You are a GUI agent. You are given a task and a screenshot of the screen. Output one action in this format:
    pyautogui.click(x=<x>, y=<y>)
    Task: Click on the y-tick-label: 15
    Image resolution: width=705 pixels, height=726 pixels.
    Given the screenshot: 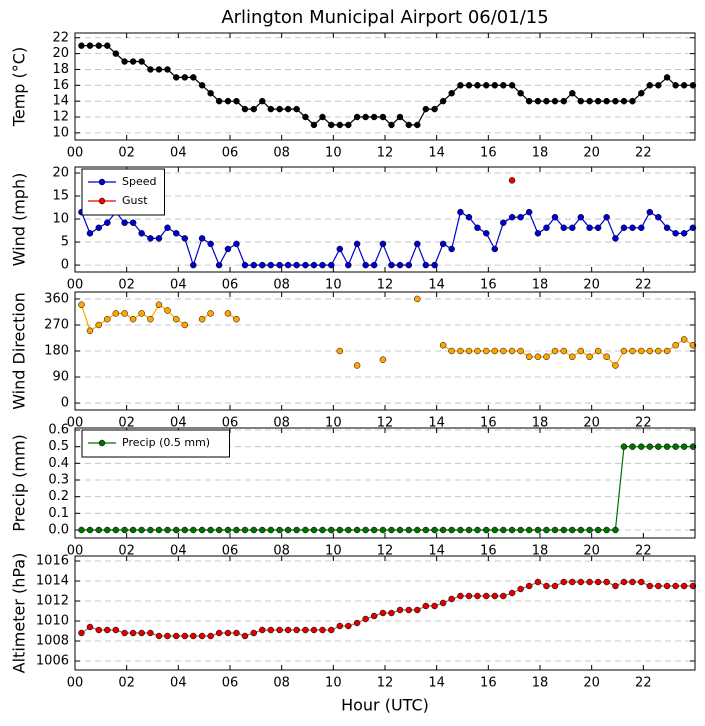 What is the action you would take?
    pyautogui.click(x=60, y=196)
    